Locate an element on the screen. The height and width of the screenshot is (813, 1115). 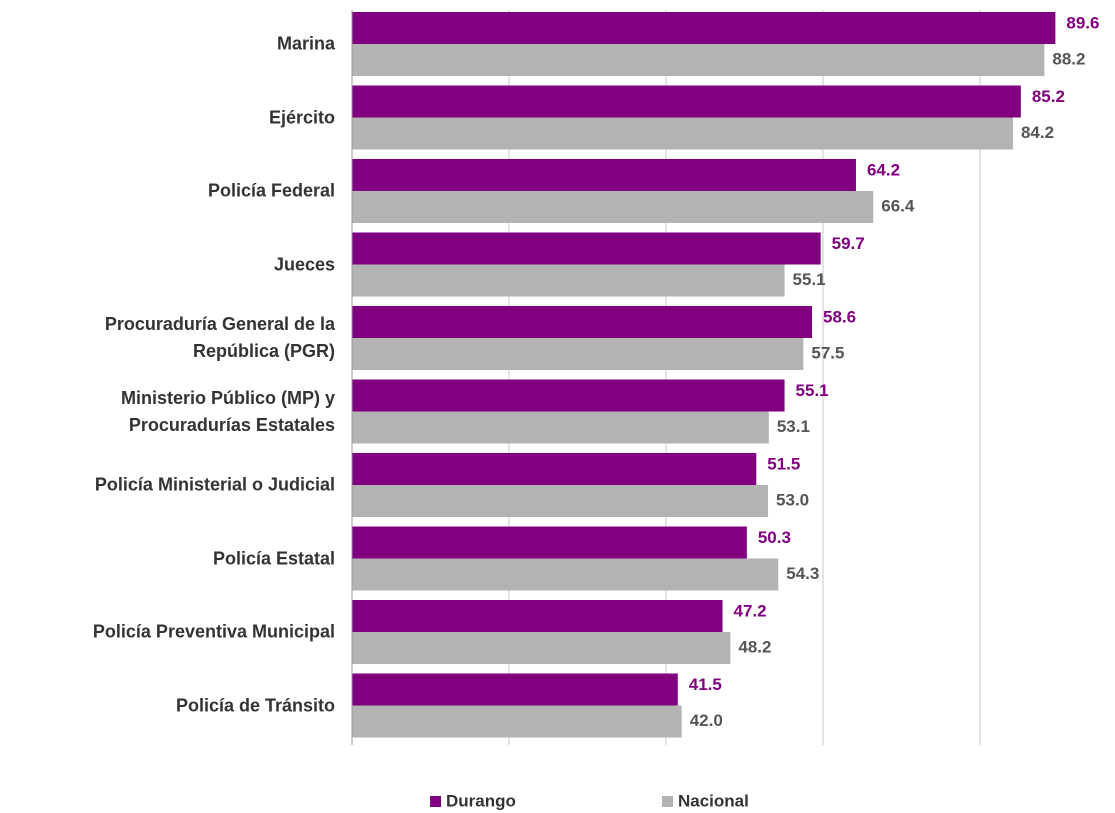
value-label: 48.2 is located at coordinates (754, 646).